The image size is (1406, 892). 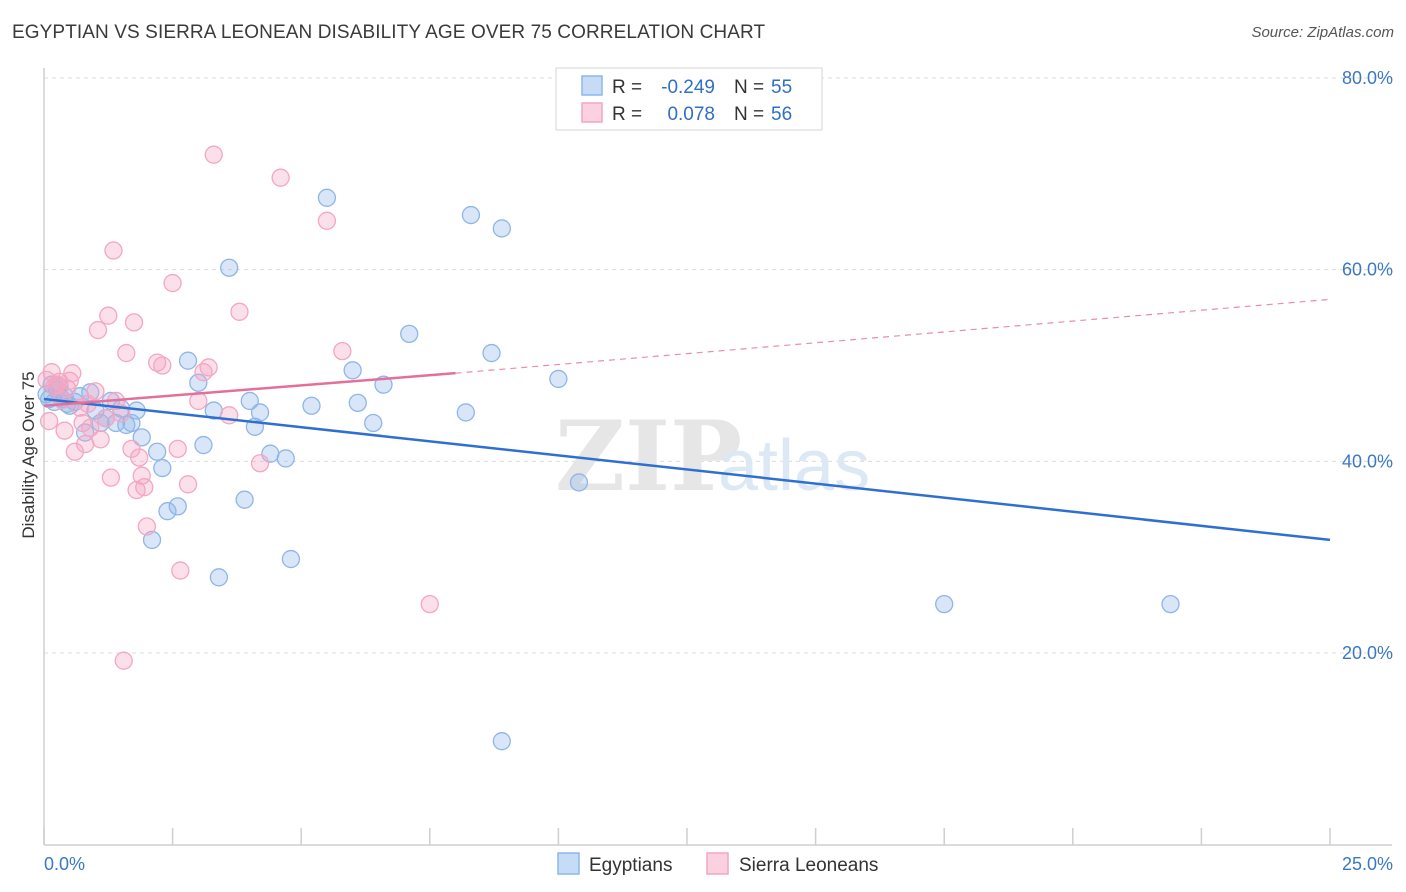 I want to click on legend-swatch-egyptians, so click(x=592, y=85).